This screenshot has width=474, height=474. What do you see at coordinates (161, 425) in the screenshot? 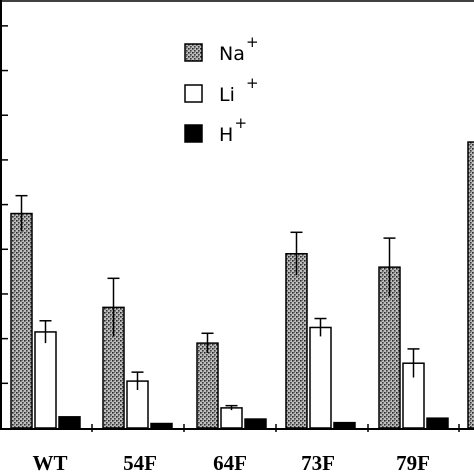
I see `bar-h-54f` at bounding box center [161, 425].